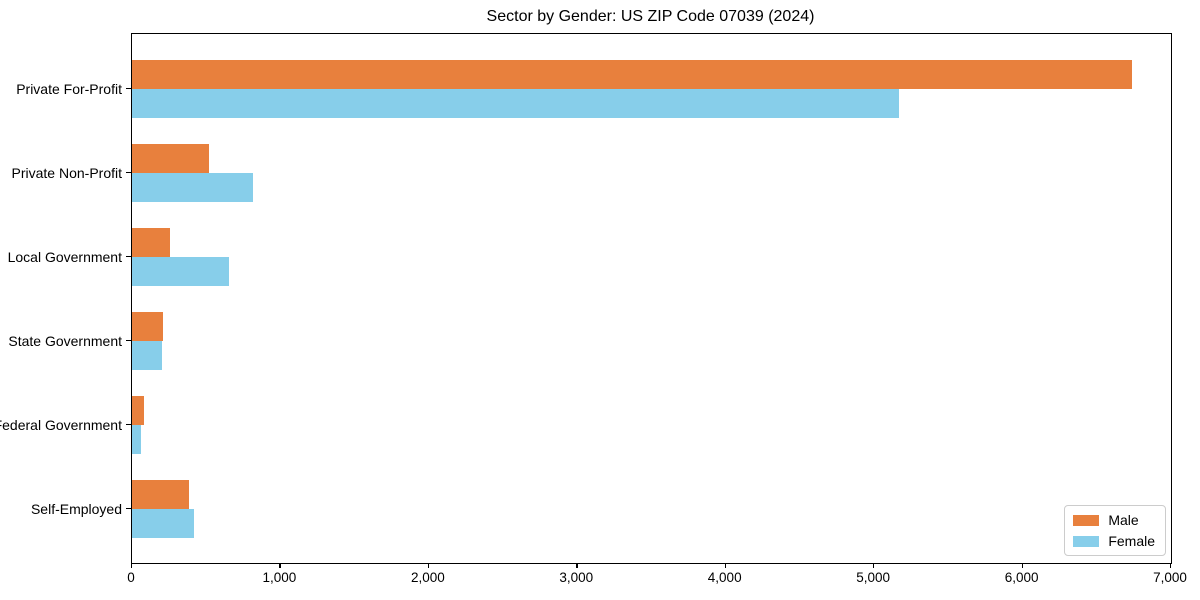 The width and height of the screenshot is (1200, 600). Describe the element at coordinates (61, 425) in the screenshot. I see `category-label-federal-government: Federal Government` at that location.